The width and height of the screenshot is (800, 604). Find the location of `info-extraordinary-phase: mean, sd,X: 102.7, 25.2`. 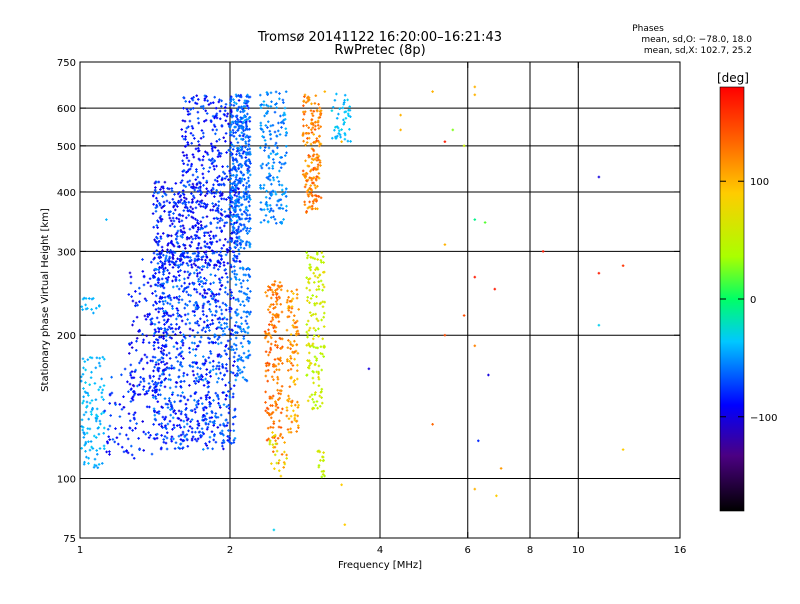

info-extraordinary-phase: mean, sd,X: 102.7, 25.2 is located at coordinates (698, 51).